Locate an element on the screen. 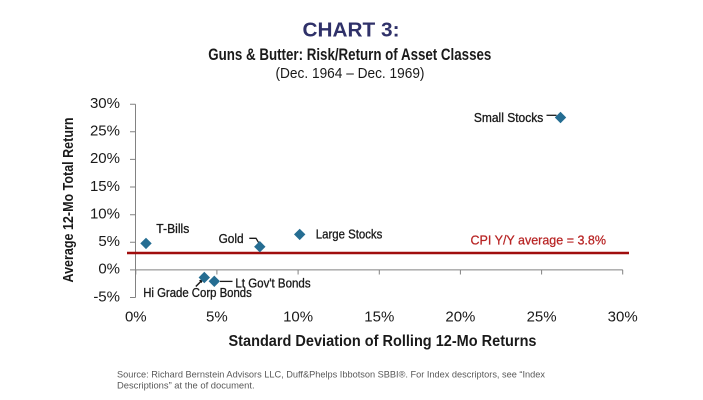  svg-text: Lt Gov't Bonds is located at coordinates (272, 284).